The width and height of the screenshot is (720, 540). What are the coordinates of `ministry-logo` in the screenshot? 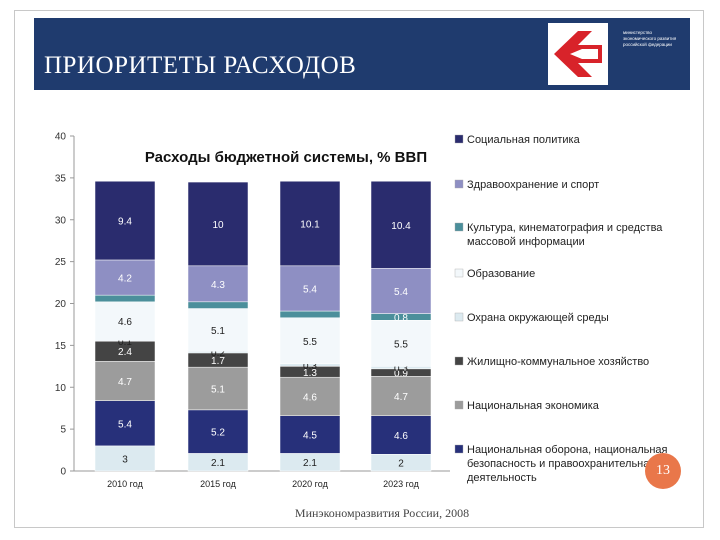 It's located at (578, 54).